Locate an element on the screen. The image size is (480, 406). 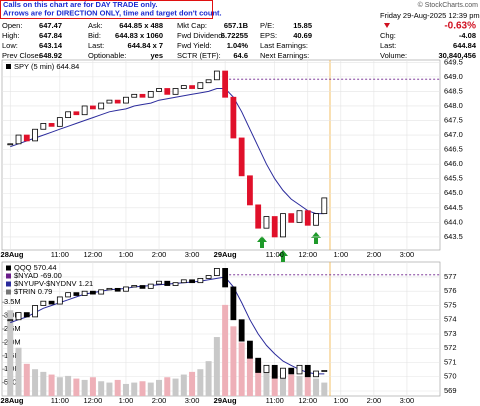
quote-value: 1.04% is located at coordinates (238, 45).